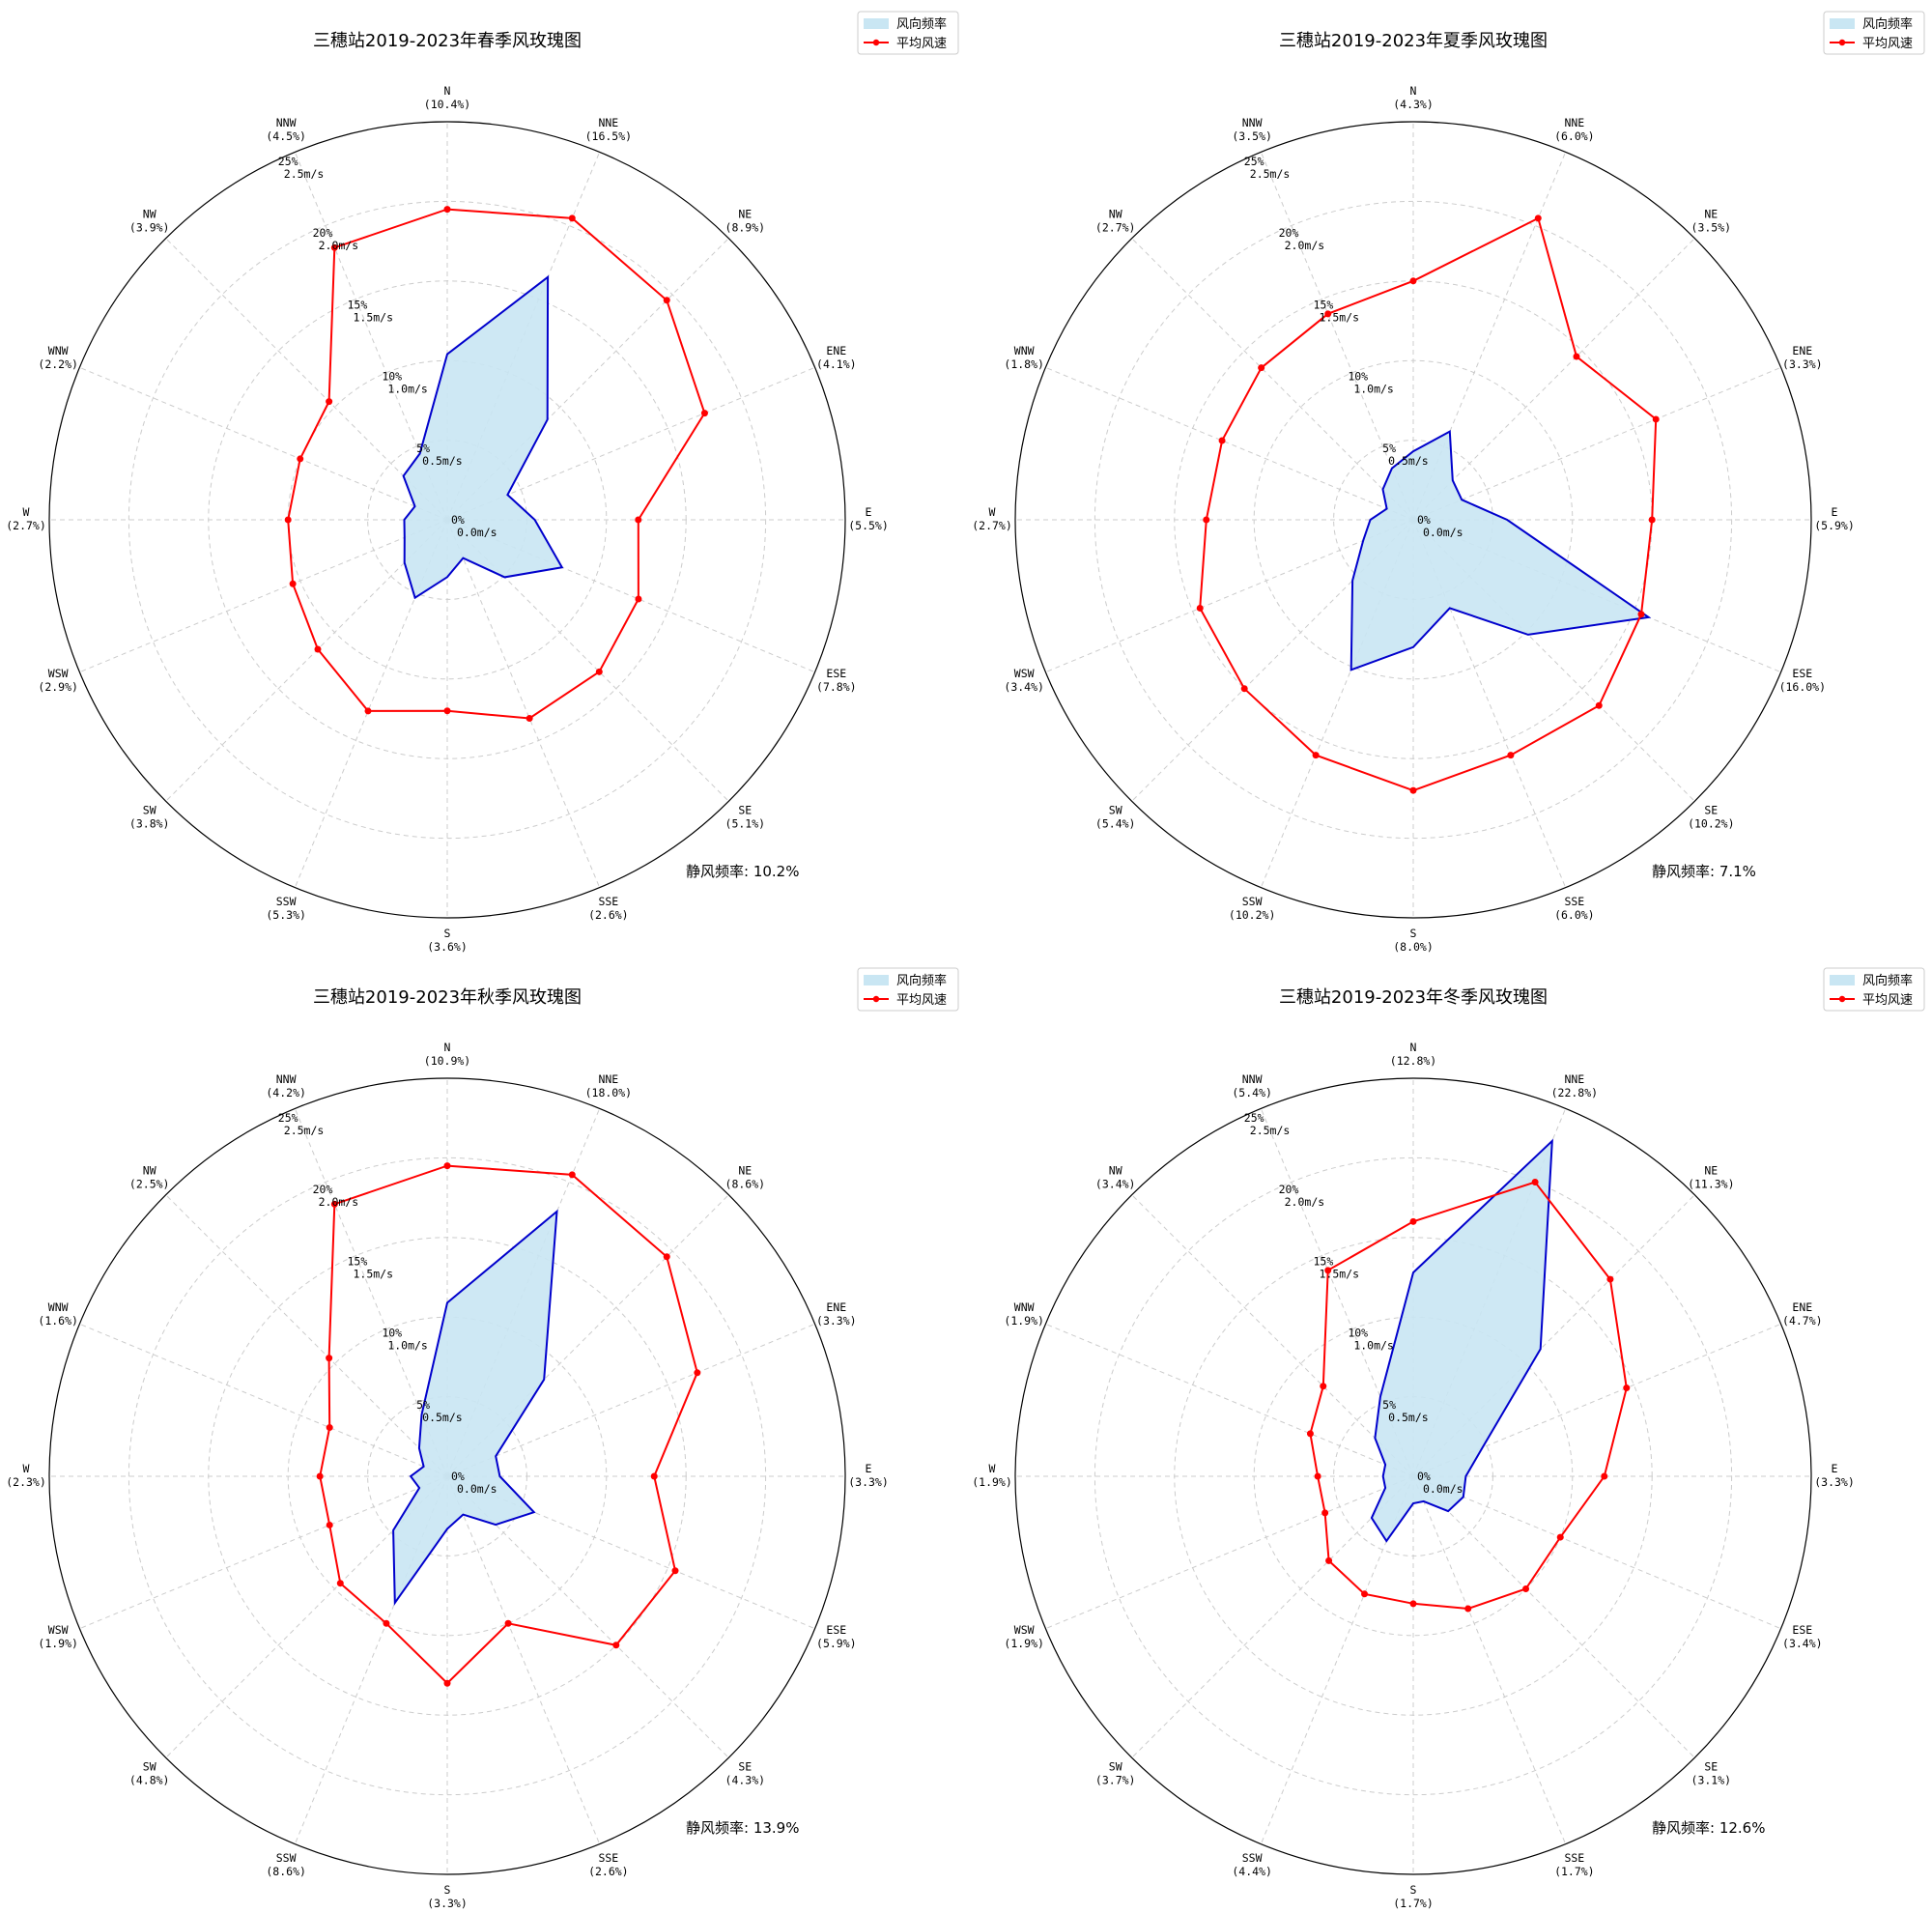  I want to click on direction-label: SSW(10.2%), so click(1252, 908).